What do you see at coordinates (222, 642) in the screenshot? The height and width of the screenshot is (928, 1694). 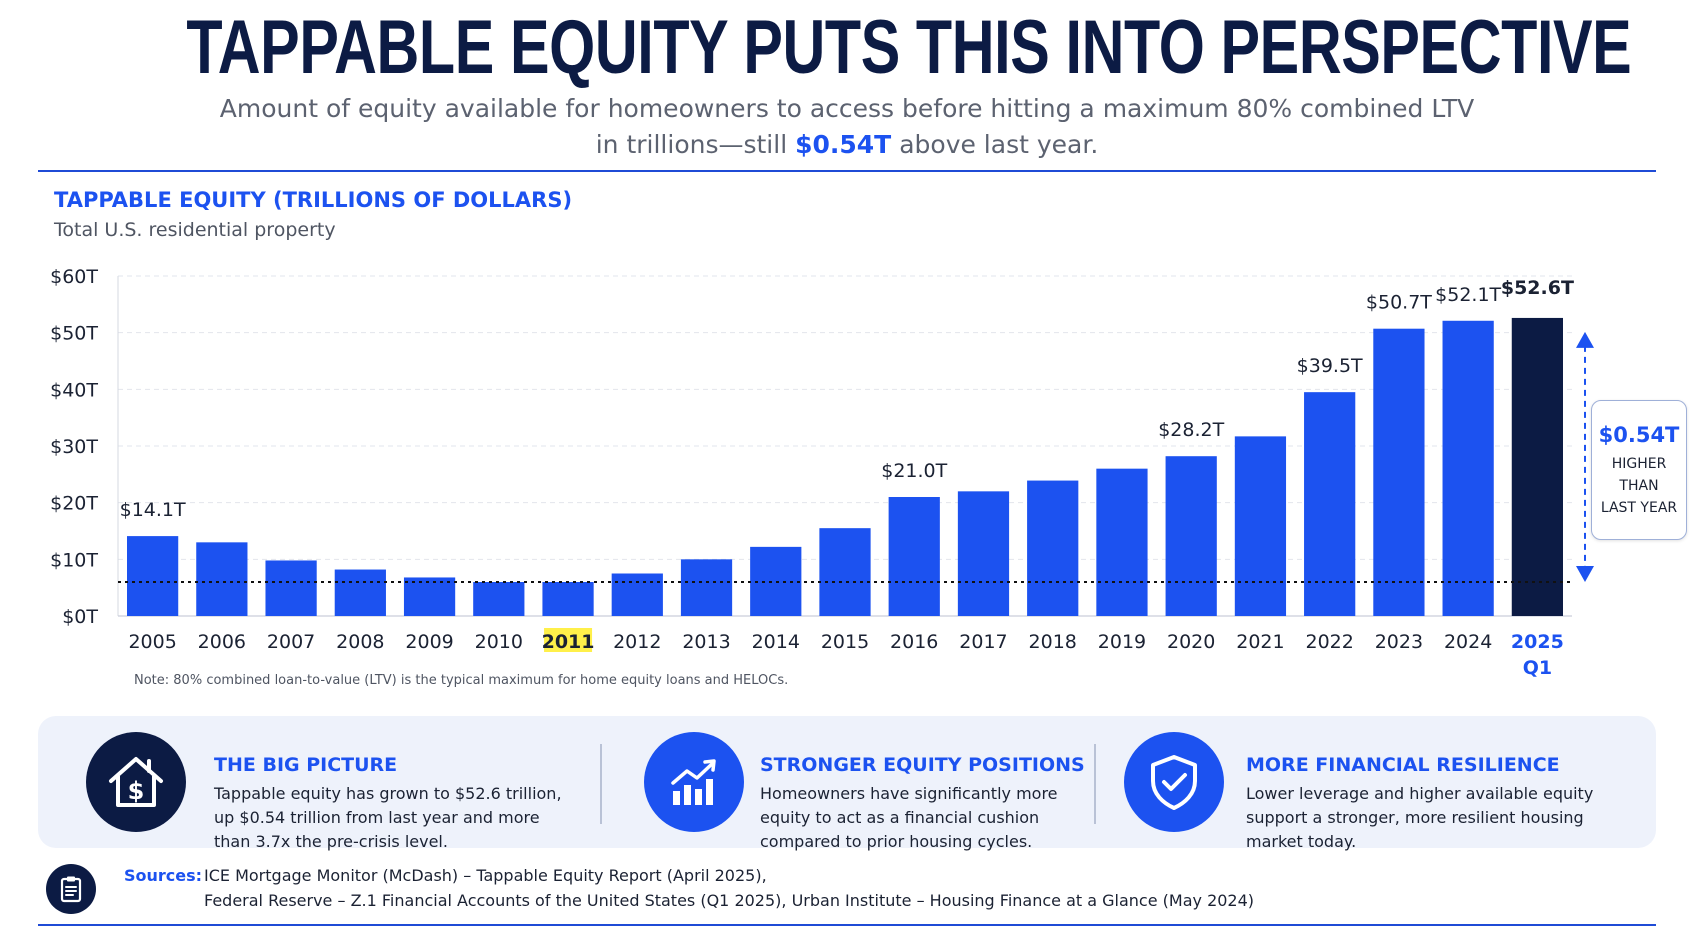 I see `x-tick-label: 2006` at bounding box center [222, 642].